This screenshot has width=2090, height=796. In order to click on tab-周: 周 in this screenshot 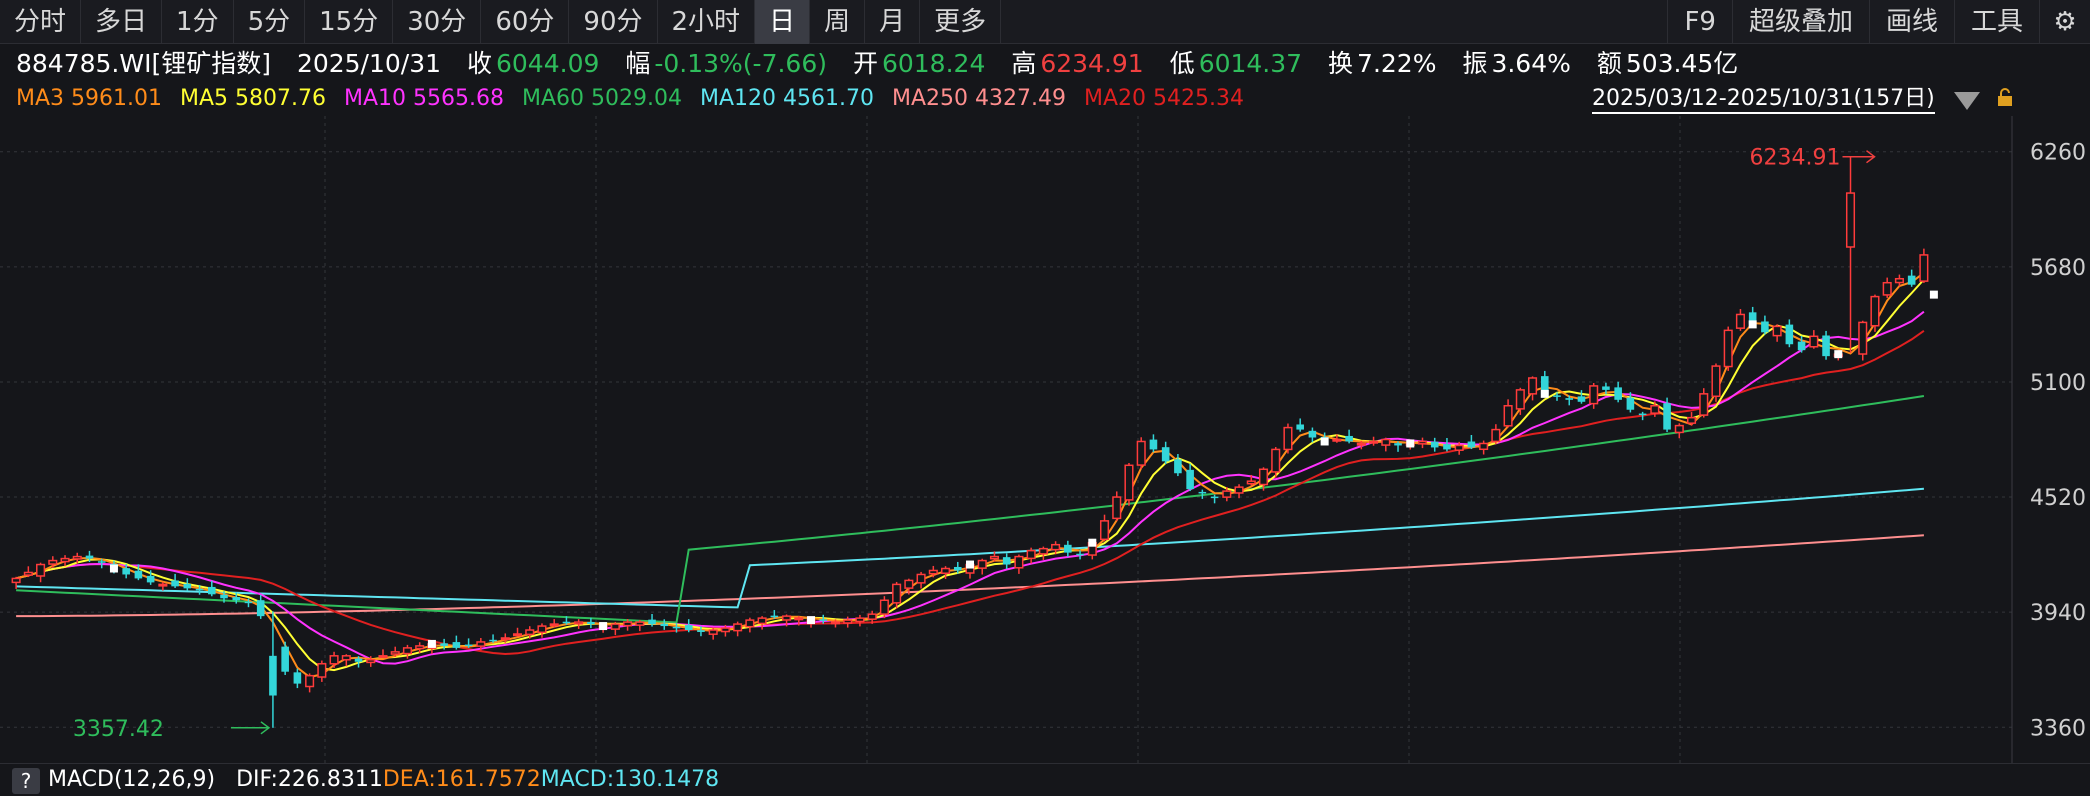, I will do `click(838, 22)`.